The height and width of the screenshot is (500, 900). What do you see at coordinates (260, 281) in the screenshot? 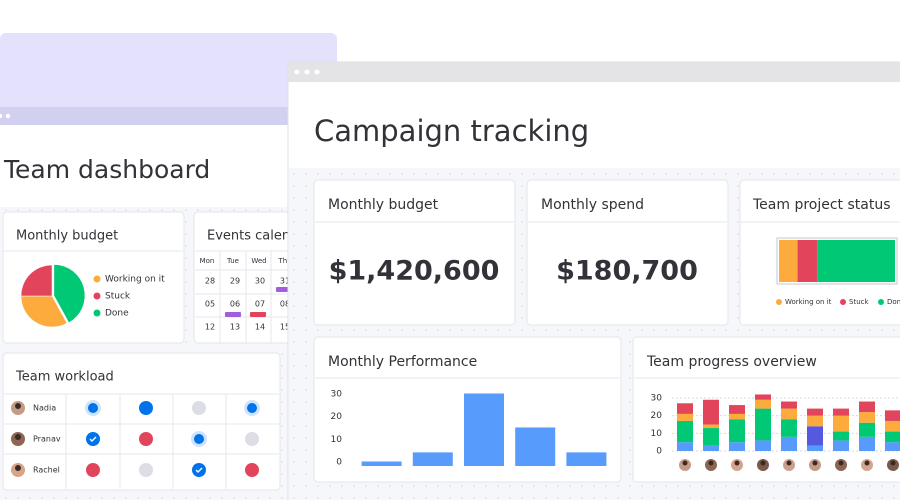
I see `calendar-date: 30` at bounding box center [260, 281].